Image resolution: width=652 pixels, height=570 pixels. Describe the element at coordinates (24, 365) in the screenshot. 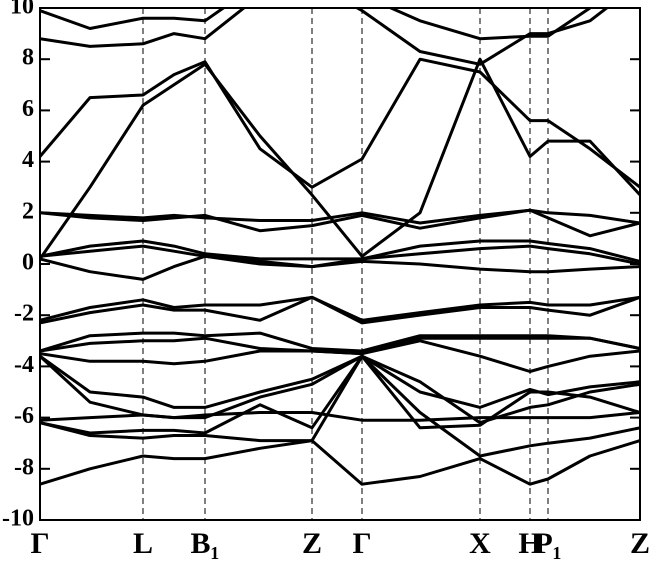

I see `y-tick-label: -4` at that location.